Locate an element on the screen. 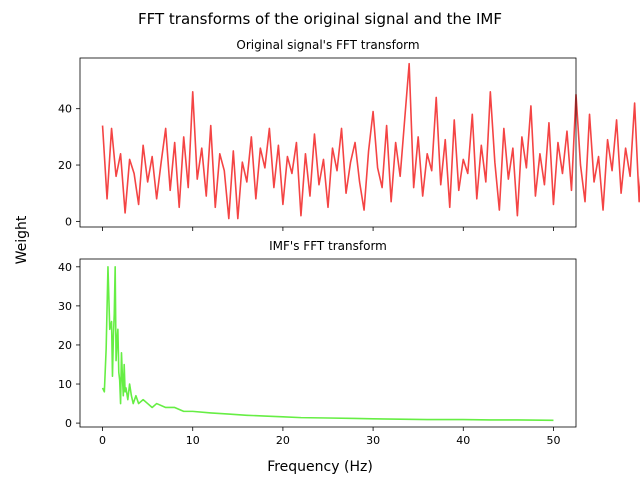 Image resolution: width=640 pixels, height=480 pixels. x-tick-label: 40 is located at coordinates (463, 440).